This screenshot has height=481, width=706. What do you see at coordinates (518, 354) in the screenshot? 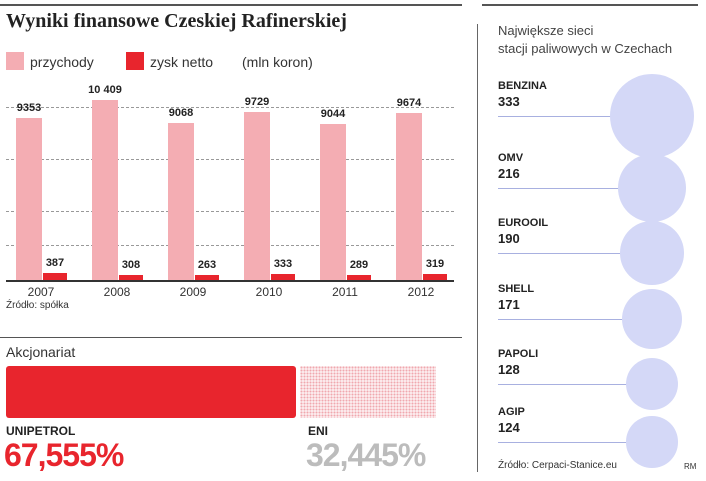
I see `station-name-papoli: PAPOLI` at bounding box center [518, 354].